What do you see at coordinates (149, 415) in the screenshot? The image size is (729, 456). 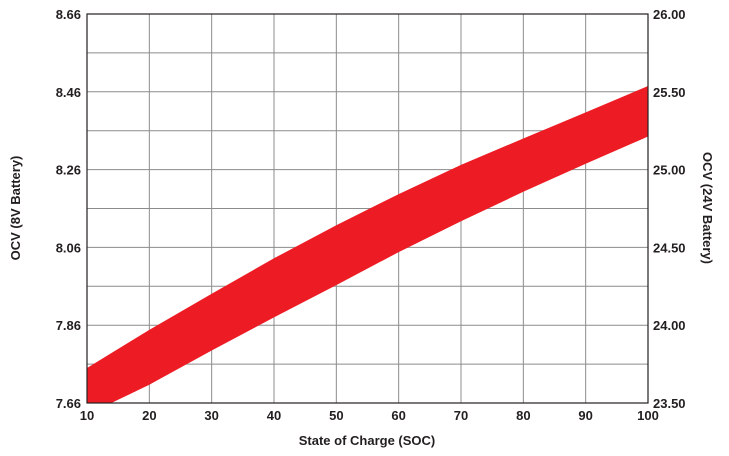 I see `x-tick-label: 20` at bounding box center [149, 415].